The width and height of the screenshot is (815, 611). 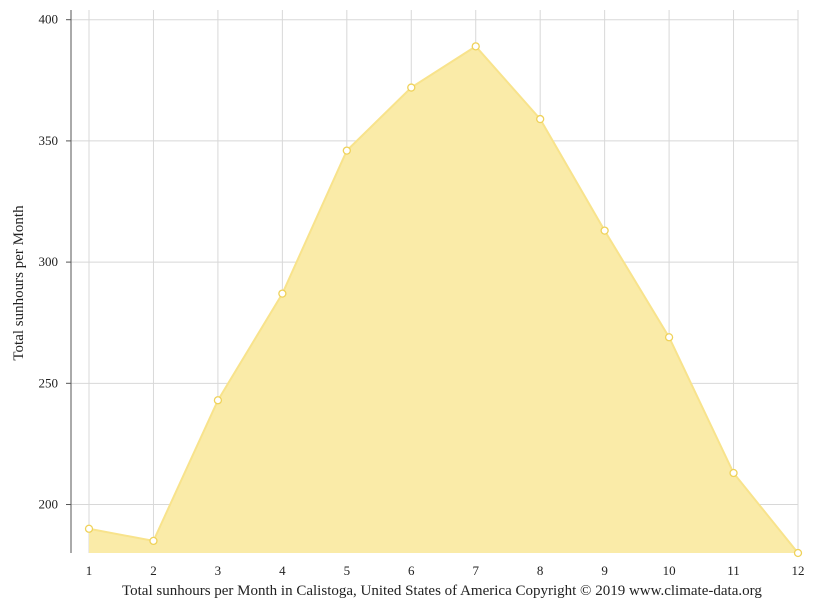 I want to click on x-tick-label-11: 11, so click(x=733, y=570).